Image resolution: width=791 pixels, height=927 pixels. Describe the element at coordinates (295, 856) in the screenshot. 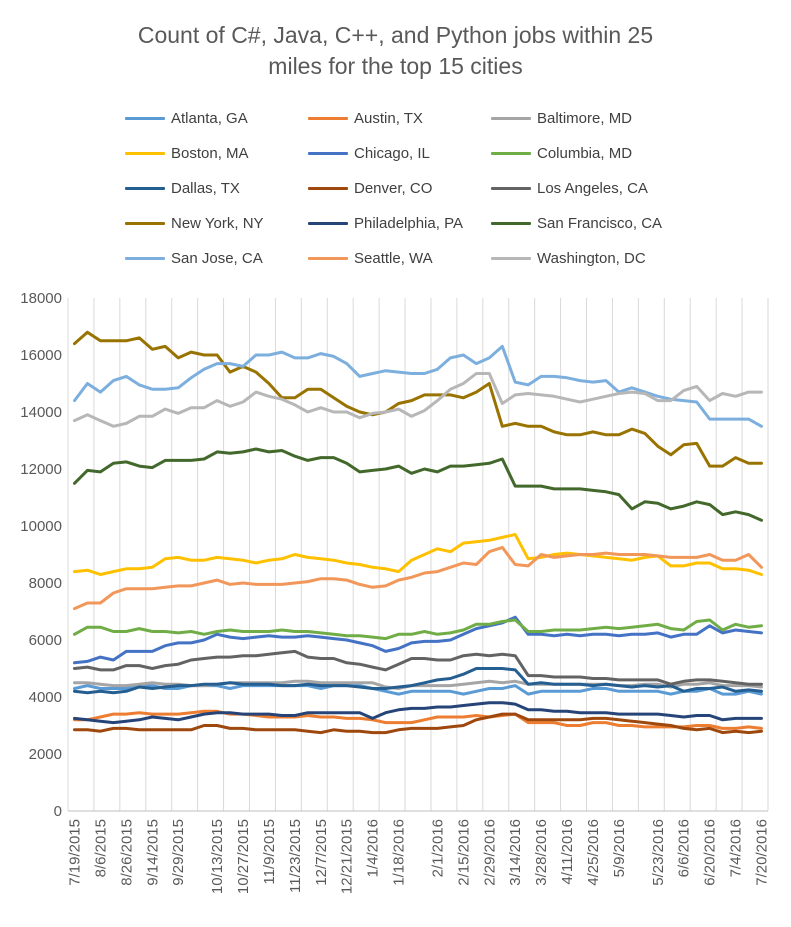

I see `x-tick-label: 11/23/2015` at that location.